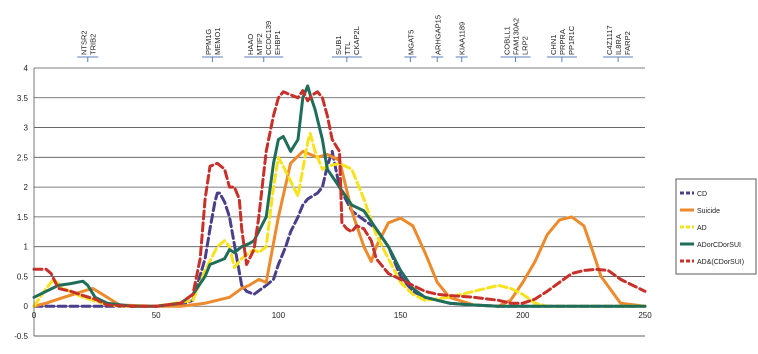 The image size is (758, 354). Describe the element at coordinates (523, 315) in the screenshot. I see `x-tick-label: 200` at that location.